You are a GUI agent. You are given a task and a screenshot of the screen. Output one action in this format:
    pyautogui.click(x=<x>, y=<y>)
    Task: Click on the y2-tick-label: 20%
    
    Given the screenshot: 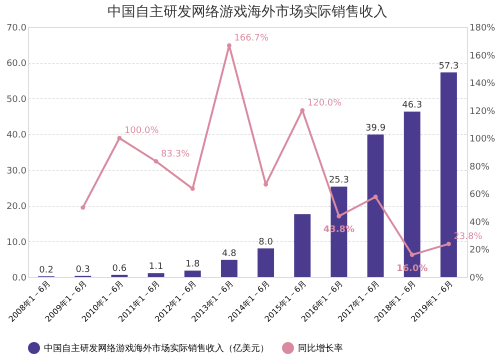 What is the action you would take?
    pyautogui.click(x=480, y=251)
    